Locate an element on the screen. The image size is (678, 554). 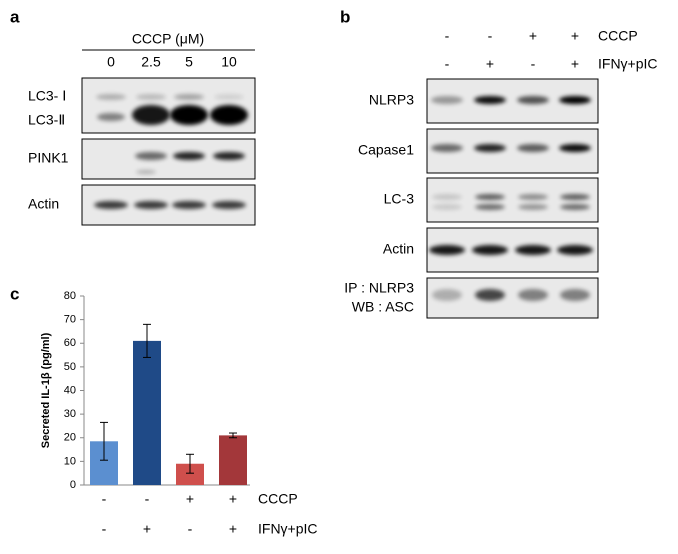
blot-label: PINK1 is located at coordinates (48, 158).